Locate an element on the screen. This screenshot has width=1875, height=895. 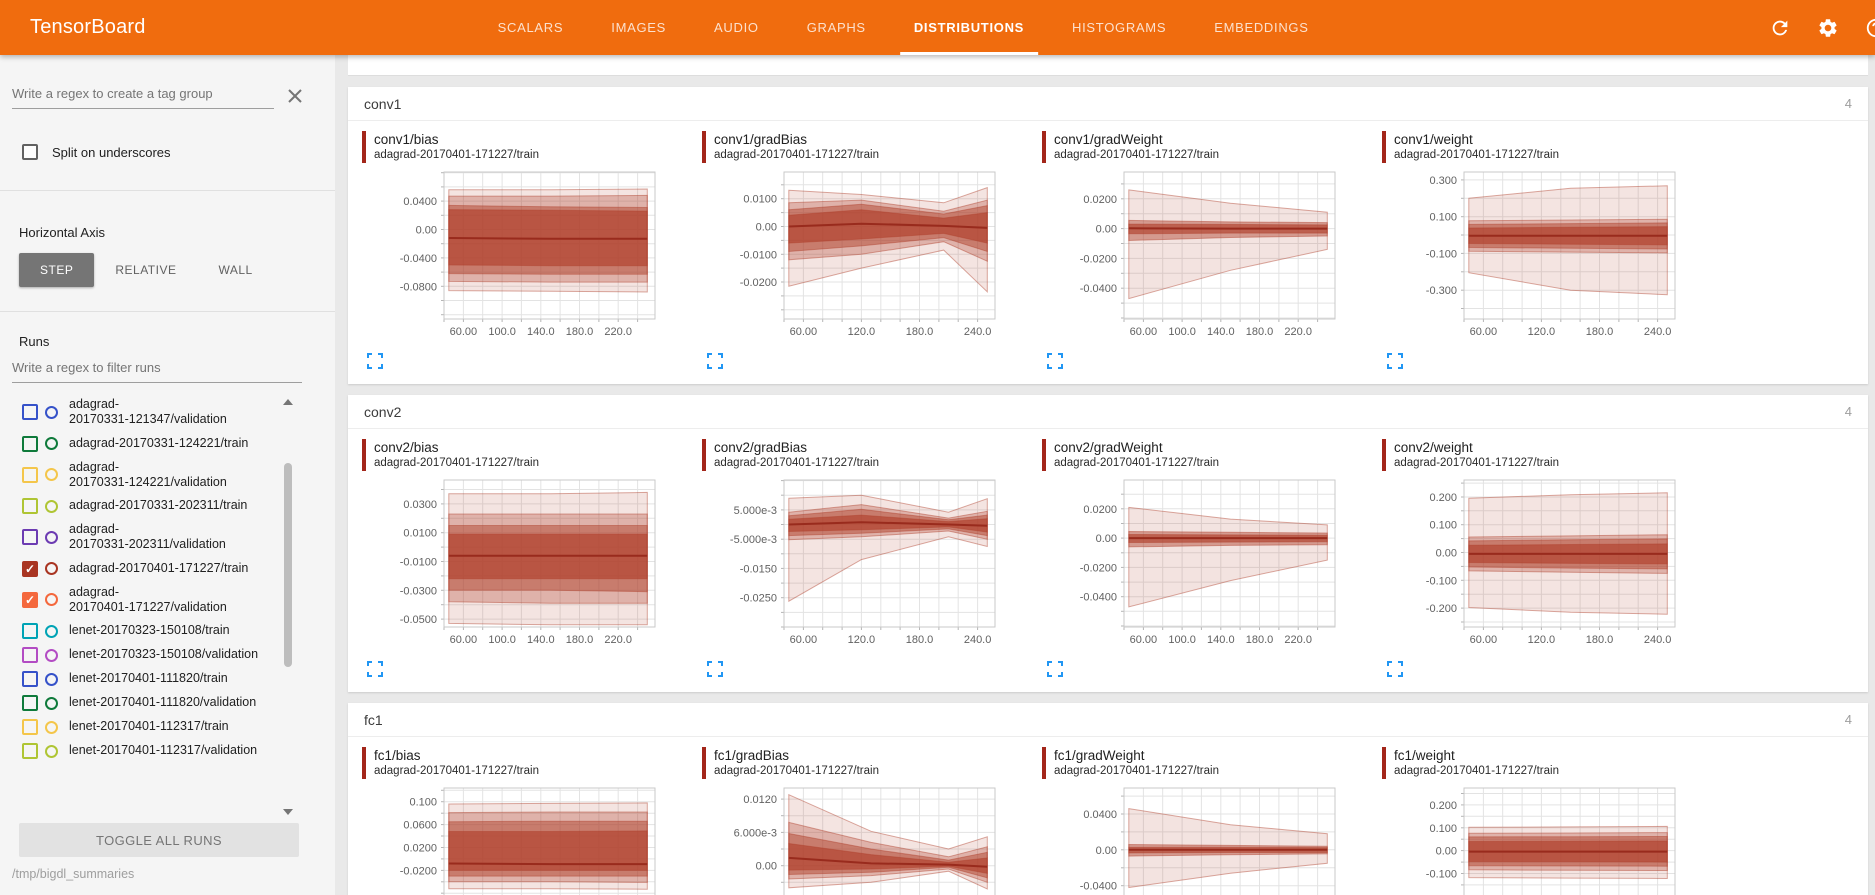
run-label: adagrad-20170331-202311/train is located at coordinates (158, 505).